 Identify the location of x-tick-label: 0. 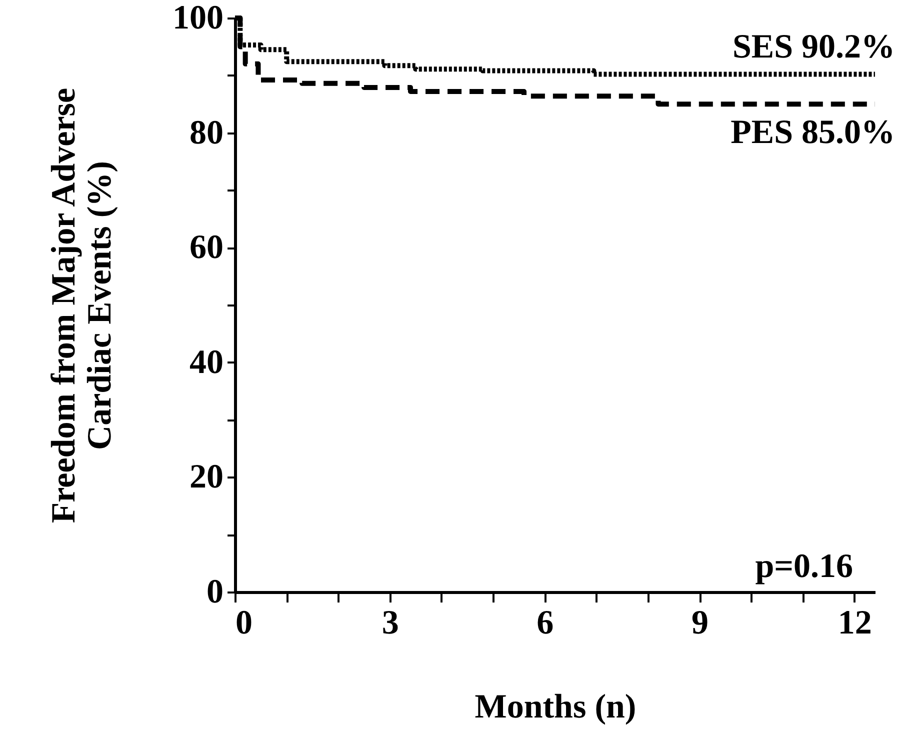
(244, 623).